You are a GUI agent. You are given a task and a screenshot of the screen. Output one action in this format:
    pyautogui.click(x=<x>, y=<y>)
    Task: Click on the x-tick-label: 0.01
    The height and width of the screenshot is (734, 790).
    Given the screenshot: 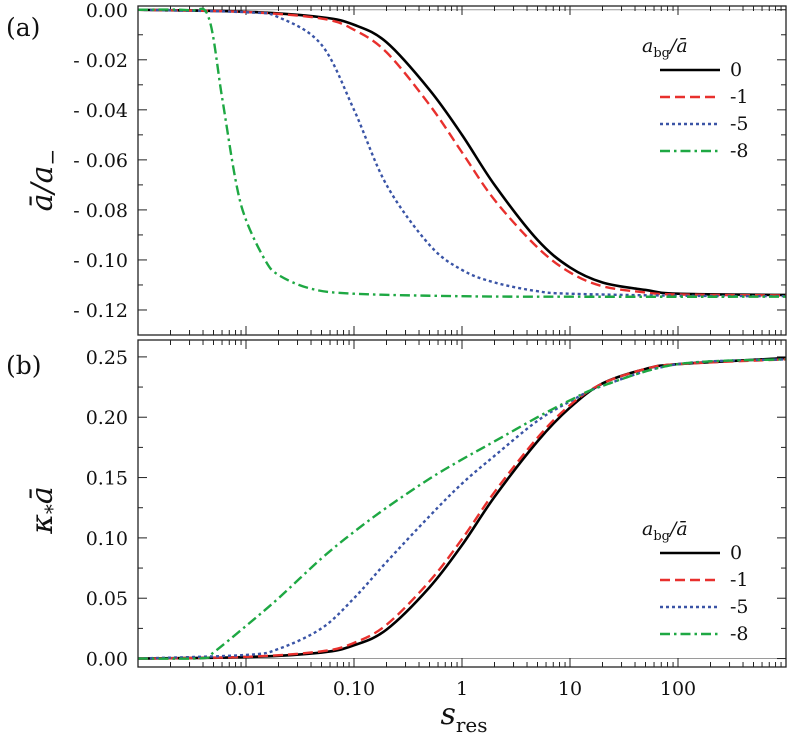 What is the action you would take?
    pyautogui.click(x=246, y=689)
    